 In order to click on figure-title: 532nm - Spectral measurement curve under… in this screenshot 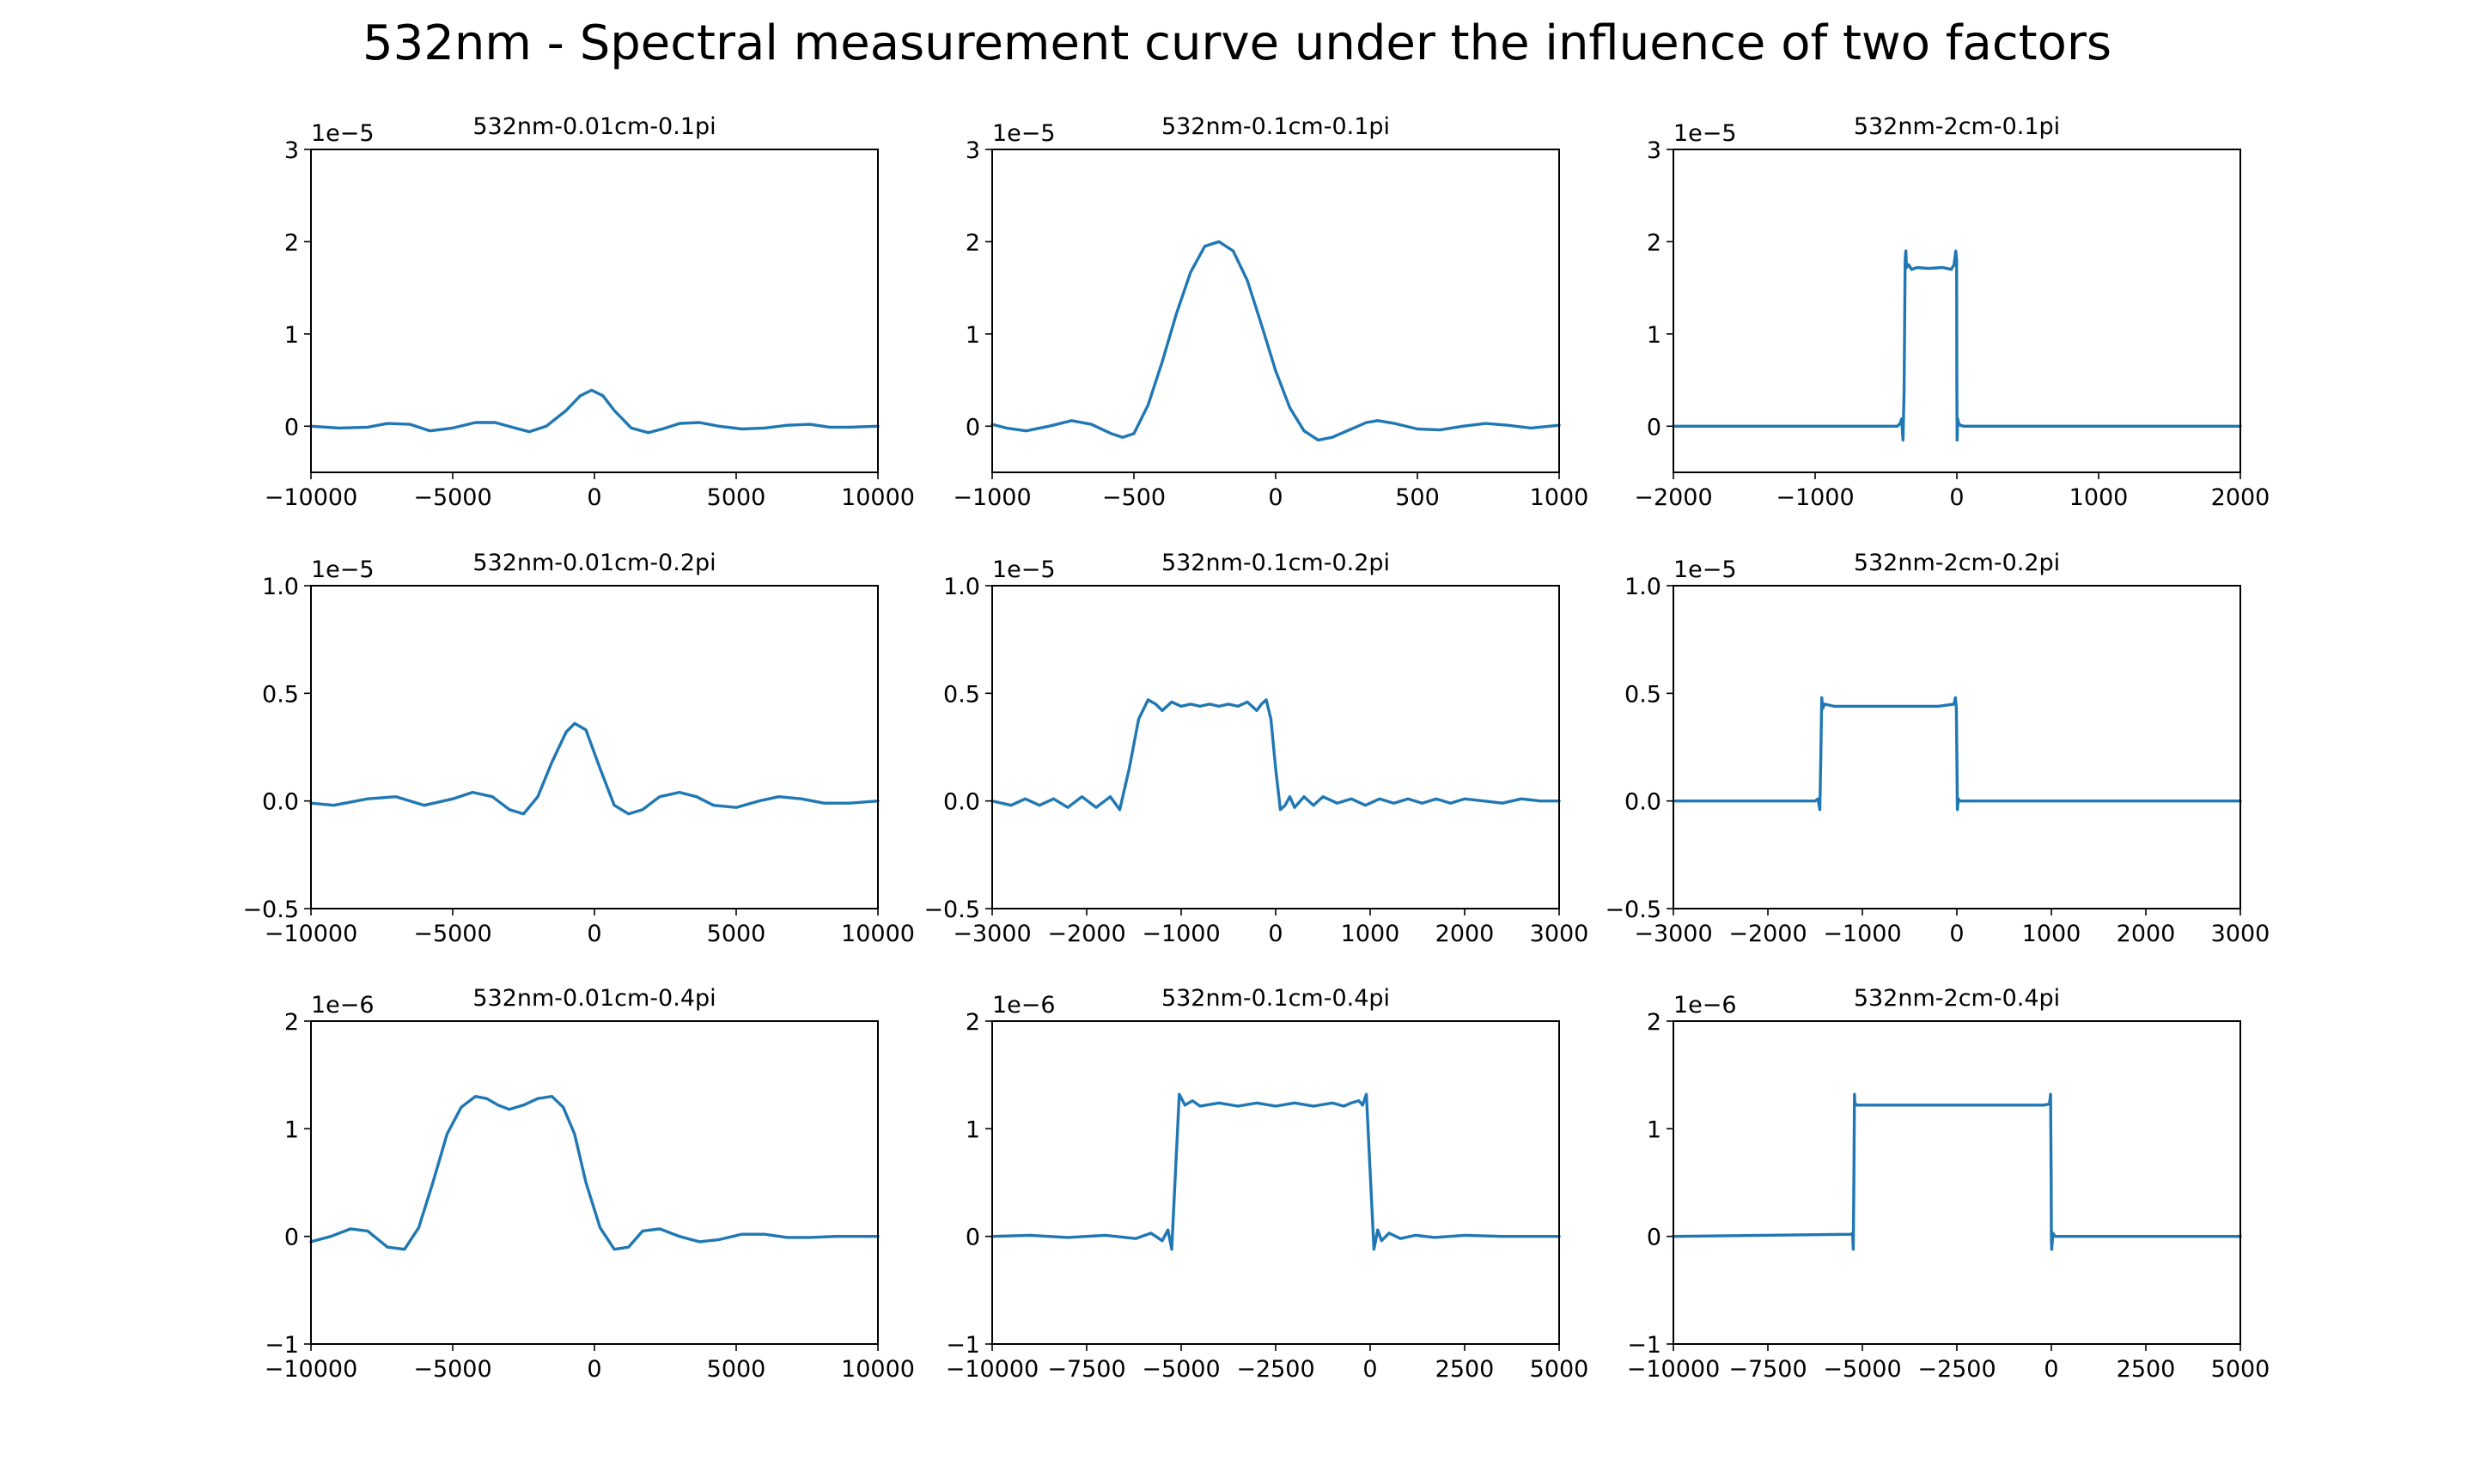, I will do `click(1237, 43)`.